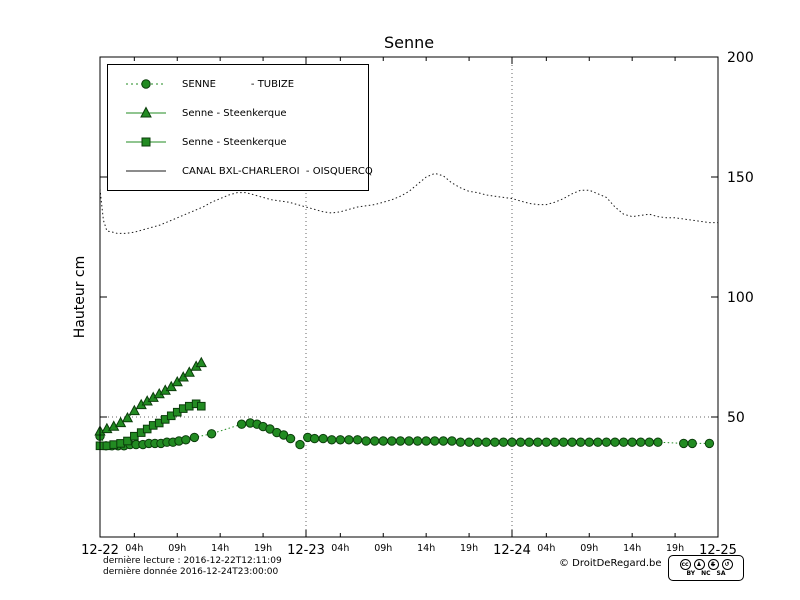 The width and height of the screenshot is (800, 600). I want to click on legend-item-canal: CANAL BXL-CHARLEROI - OISQUERCQ, so click(248, 171).